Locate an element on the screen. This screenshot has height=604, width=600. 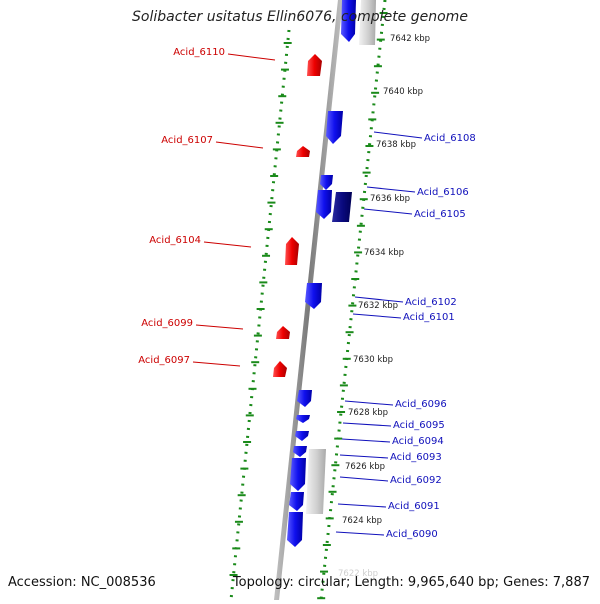
gene-label-right: Acid_6108 is located at coordinates (450, 138).